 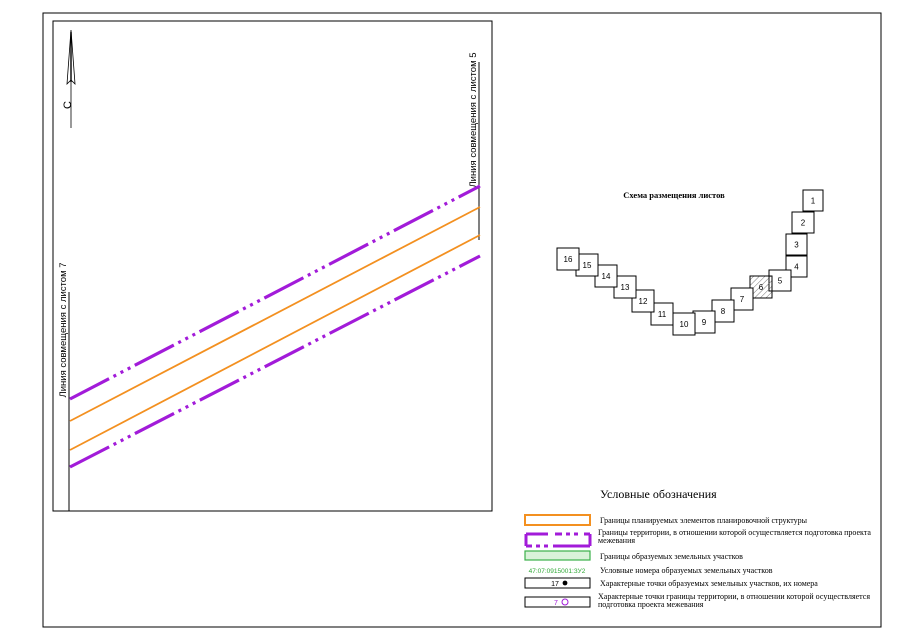 I want to click on sheet-number-7: 7, so click(x=742, y=299).